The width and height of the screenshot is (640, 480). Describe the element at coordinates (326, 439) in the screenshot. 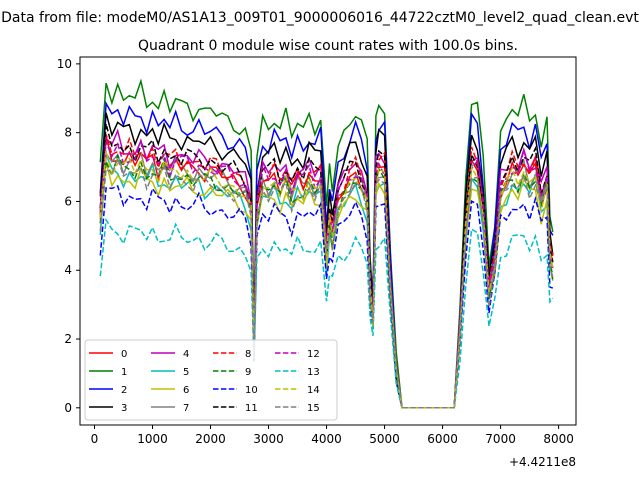

I see `x-tick-label: 4000` at that location.